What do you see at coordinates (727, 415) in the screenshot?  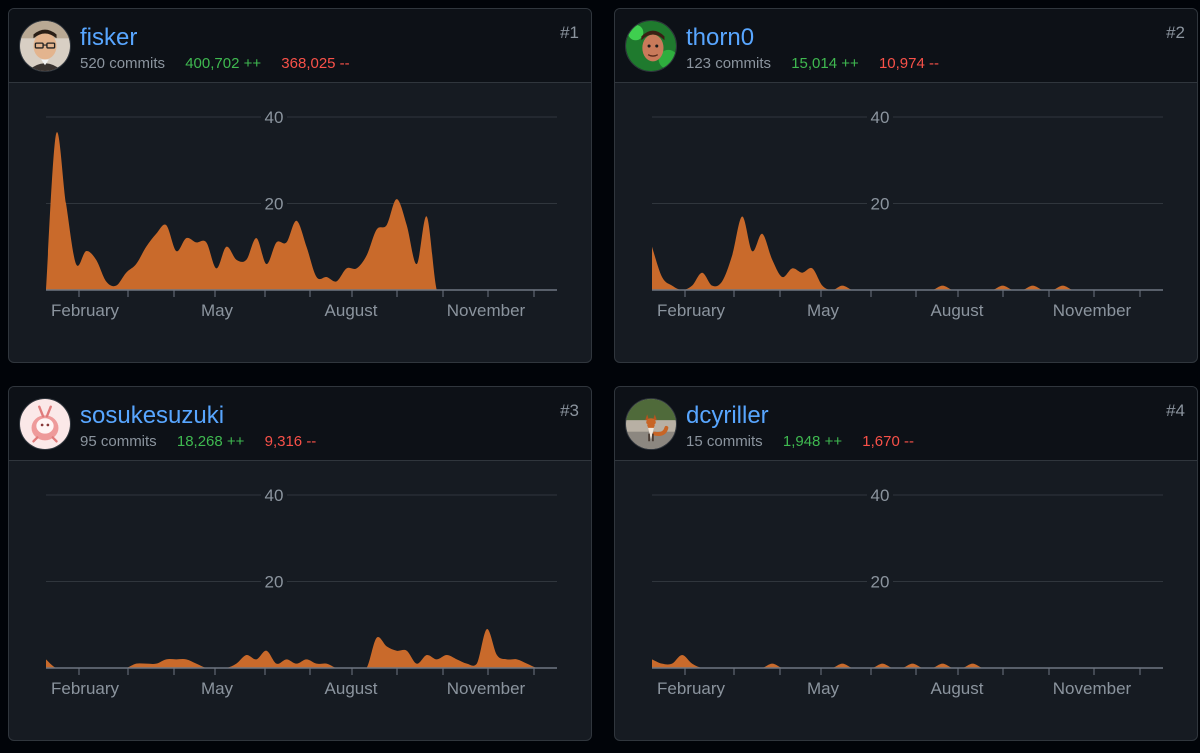 I see `username-link: dcyriller` at bounding box center [727, 415].